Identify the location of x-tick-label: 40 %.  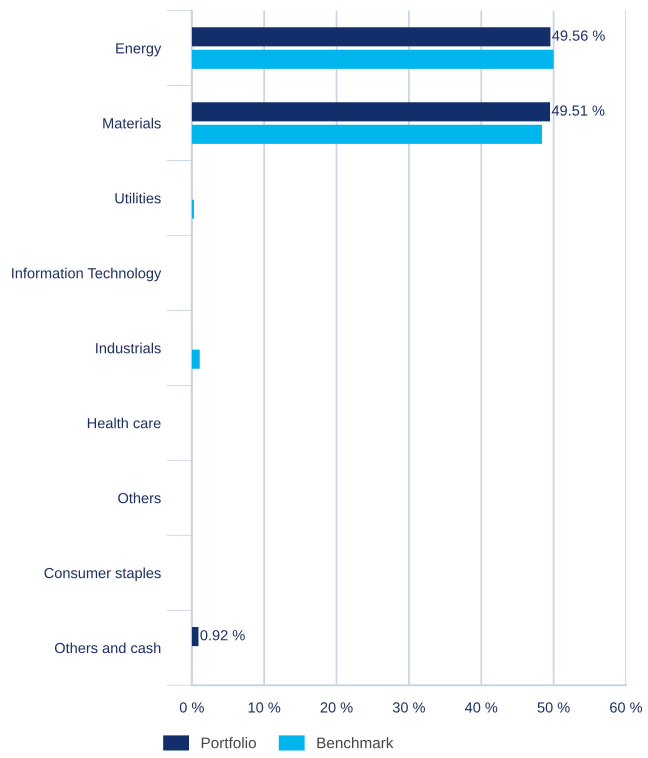
(481, 707).